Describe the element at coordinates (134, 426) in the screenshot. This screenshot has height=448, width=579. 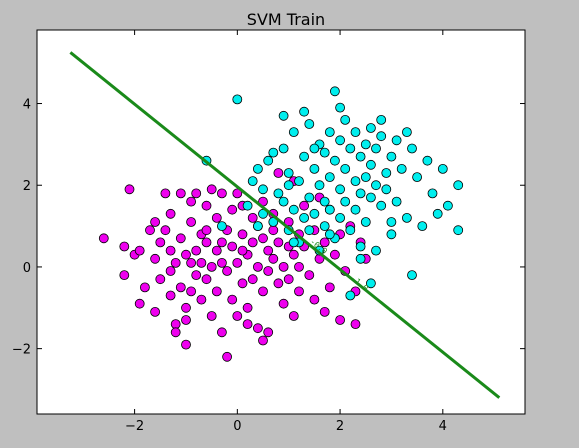
I see `x-tick-label: −2` at that location.